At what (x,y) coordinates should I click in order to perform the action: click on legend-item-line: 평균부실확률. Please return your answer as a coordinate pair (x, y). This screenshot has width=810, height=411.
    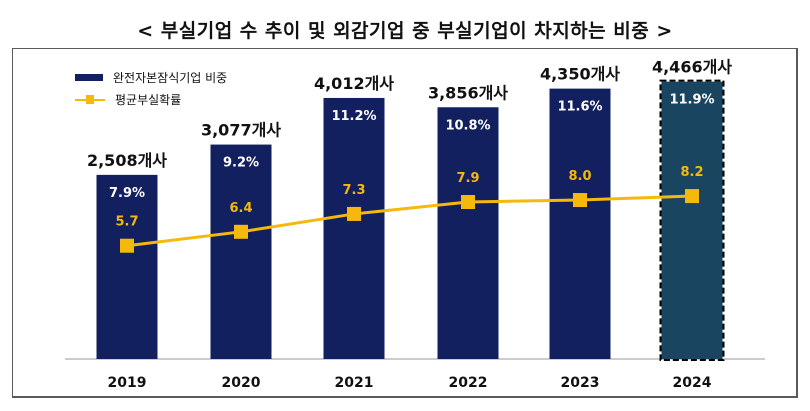
    Looking at the image, I should click on (128, 99).